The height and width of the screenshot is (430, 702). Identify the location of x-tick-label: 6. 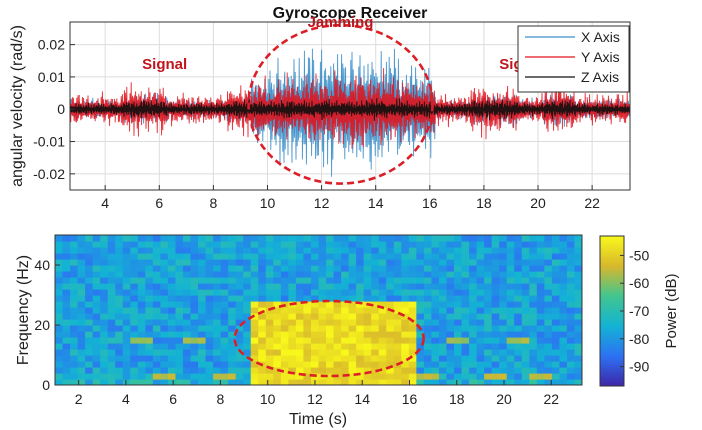
(159, 203).